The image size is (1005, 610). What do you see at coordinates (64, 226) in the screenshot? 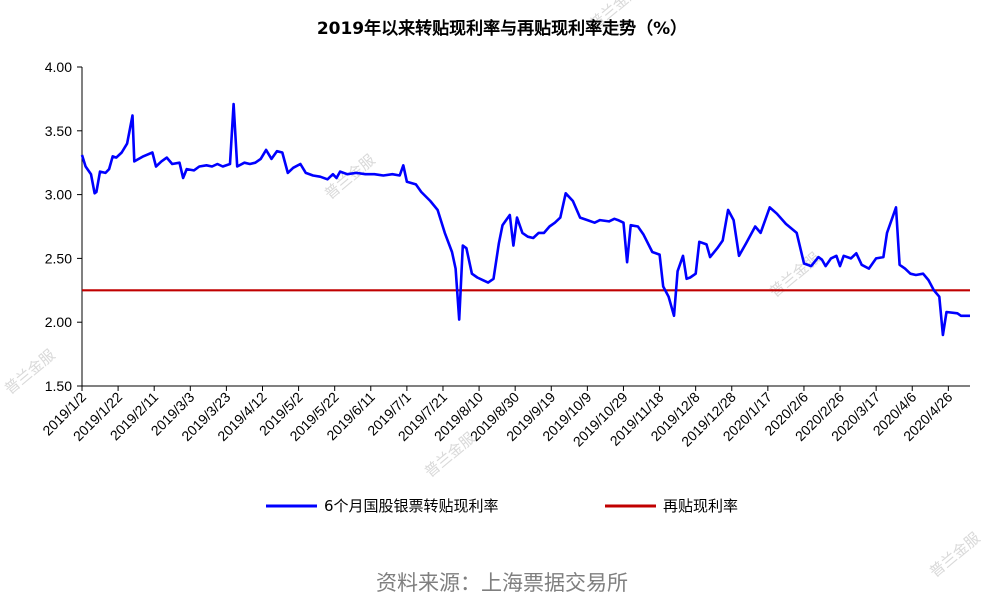
I see `y-axis: 1.50 2.00 2.50 3.00 3.50 4.00` at bounding box center [64, 226].